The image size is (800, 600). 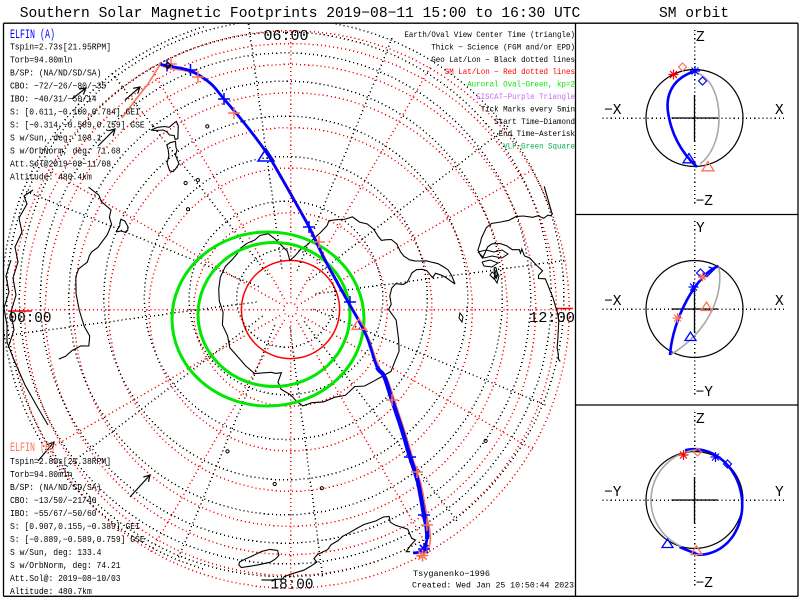 What do you see at coordinates (489, 35) in the screenshot?
I see `svg-text:Earth/Oval View Center Time (t: Earth/Oval View Center Time (triangle)` at bounding box center [489, 35].